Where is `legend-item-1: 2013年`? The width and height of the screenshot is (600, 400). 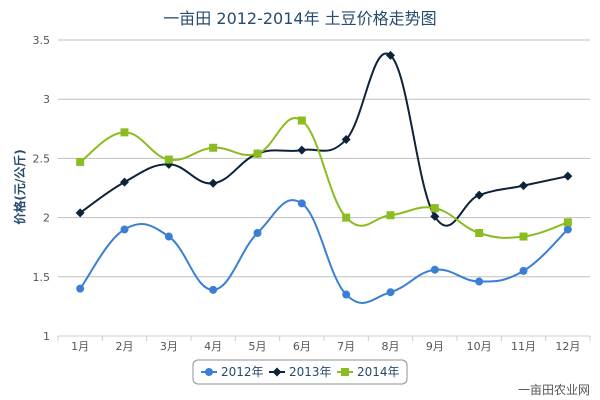
legend-item-1: 2013年 is located at coordinates (300, 372).